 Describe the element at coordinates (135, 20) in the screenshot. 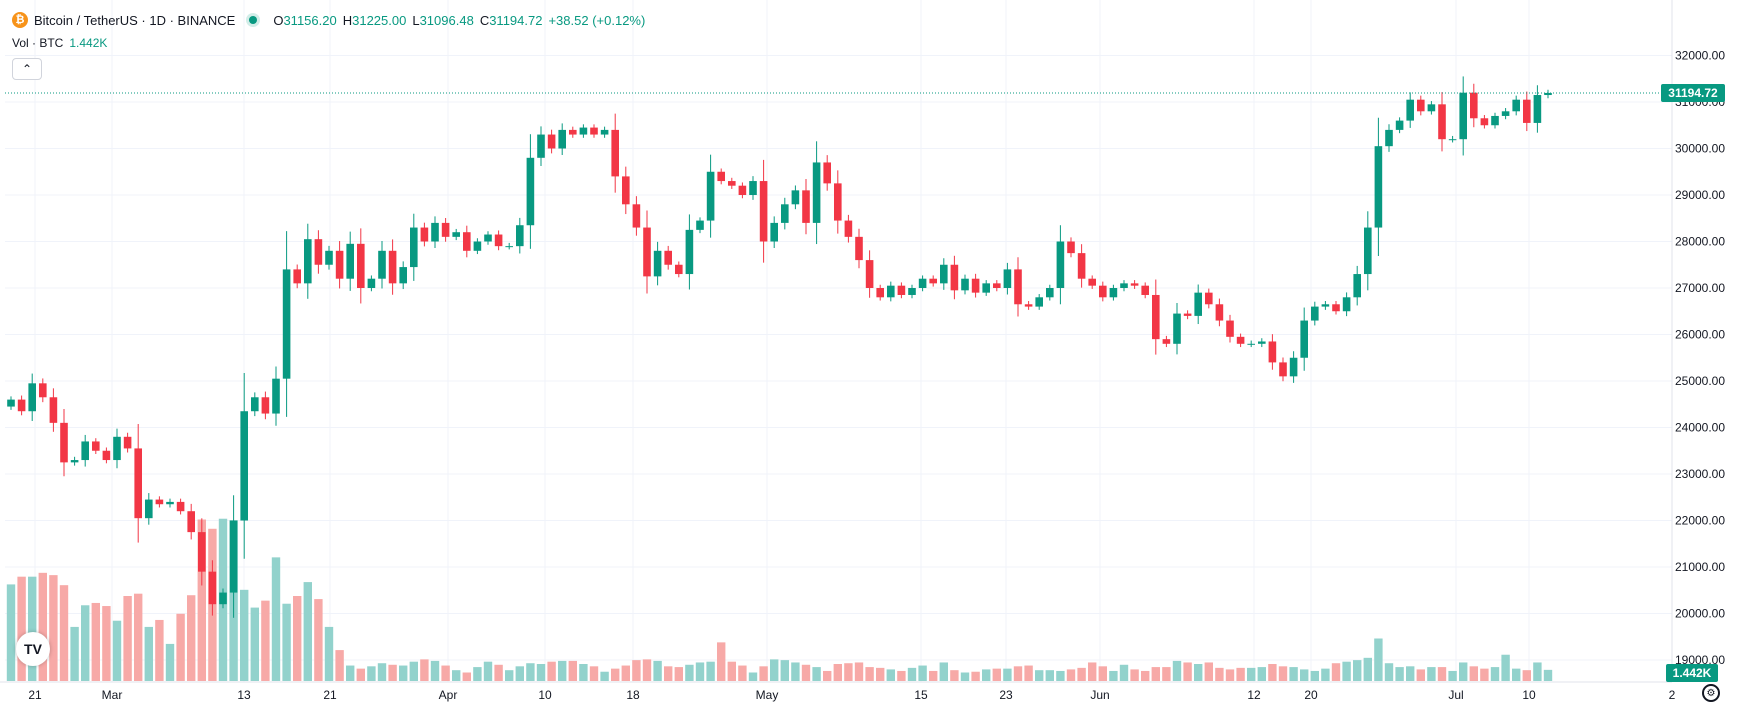

I see `symbol-title: Bitcoin / TetherUS · 1D · BINANCE` at that location.